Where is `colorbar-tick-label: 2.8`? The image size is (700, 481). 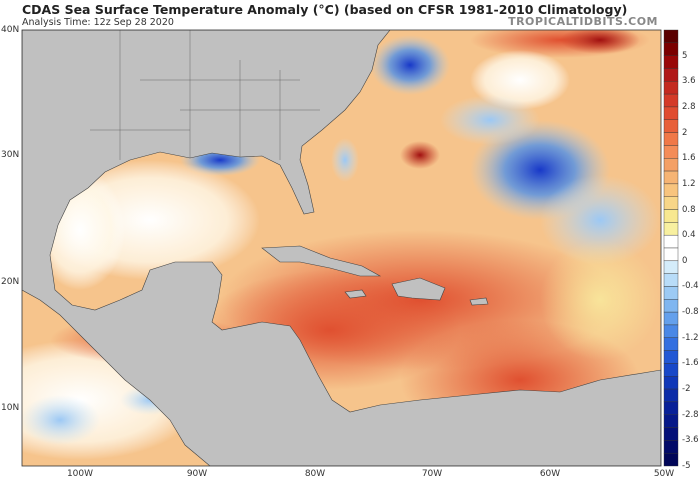 colorbar-tick-label: 2.8 is located at coordinates (689, 106).